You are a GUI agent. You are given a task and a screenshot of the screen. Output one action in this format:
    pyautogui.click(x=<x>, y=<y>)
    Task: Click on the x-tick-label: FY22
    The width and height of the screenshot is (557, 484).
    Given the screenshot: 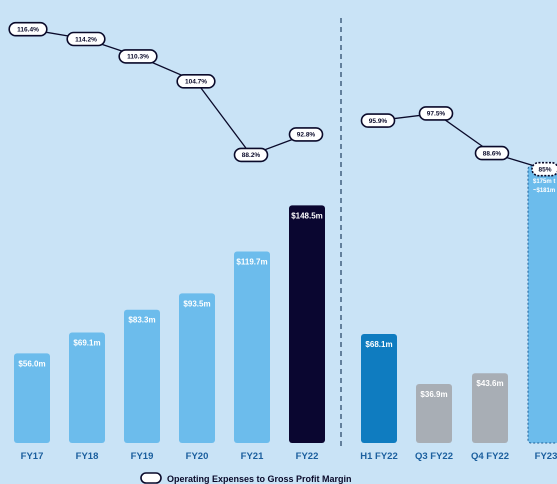 What is the action you would take?
    pyautogui.click(x=307, y=456)
    